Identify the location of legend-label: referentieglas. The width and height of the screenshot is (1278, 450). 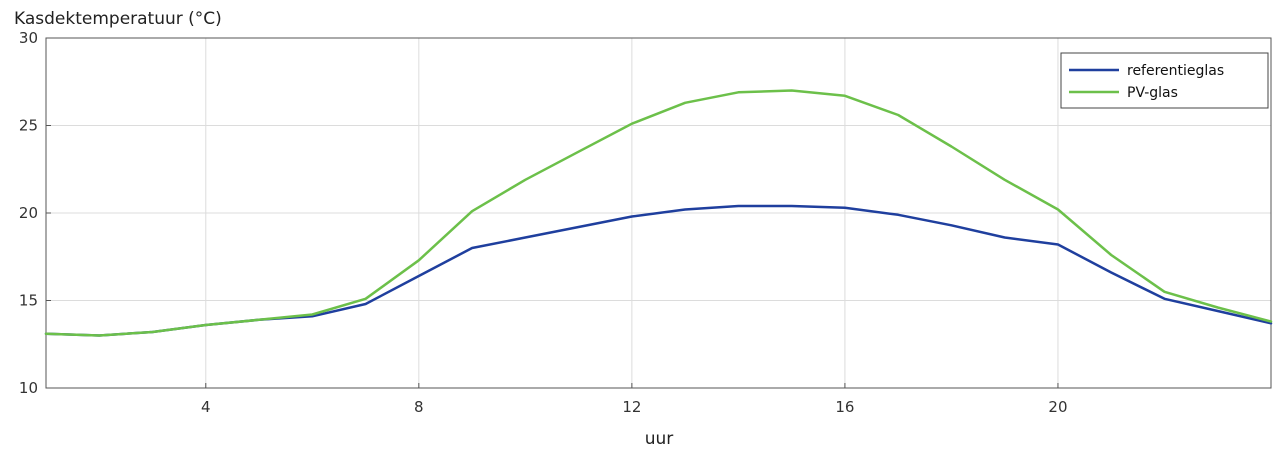
(1175, 71).